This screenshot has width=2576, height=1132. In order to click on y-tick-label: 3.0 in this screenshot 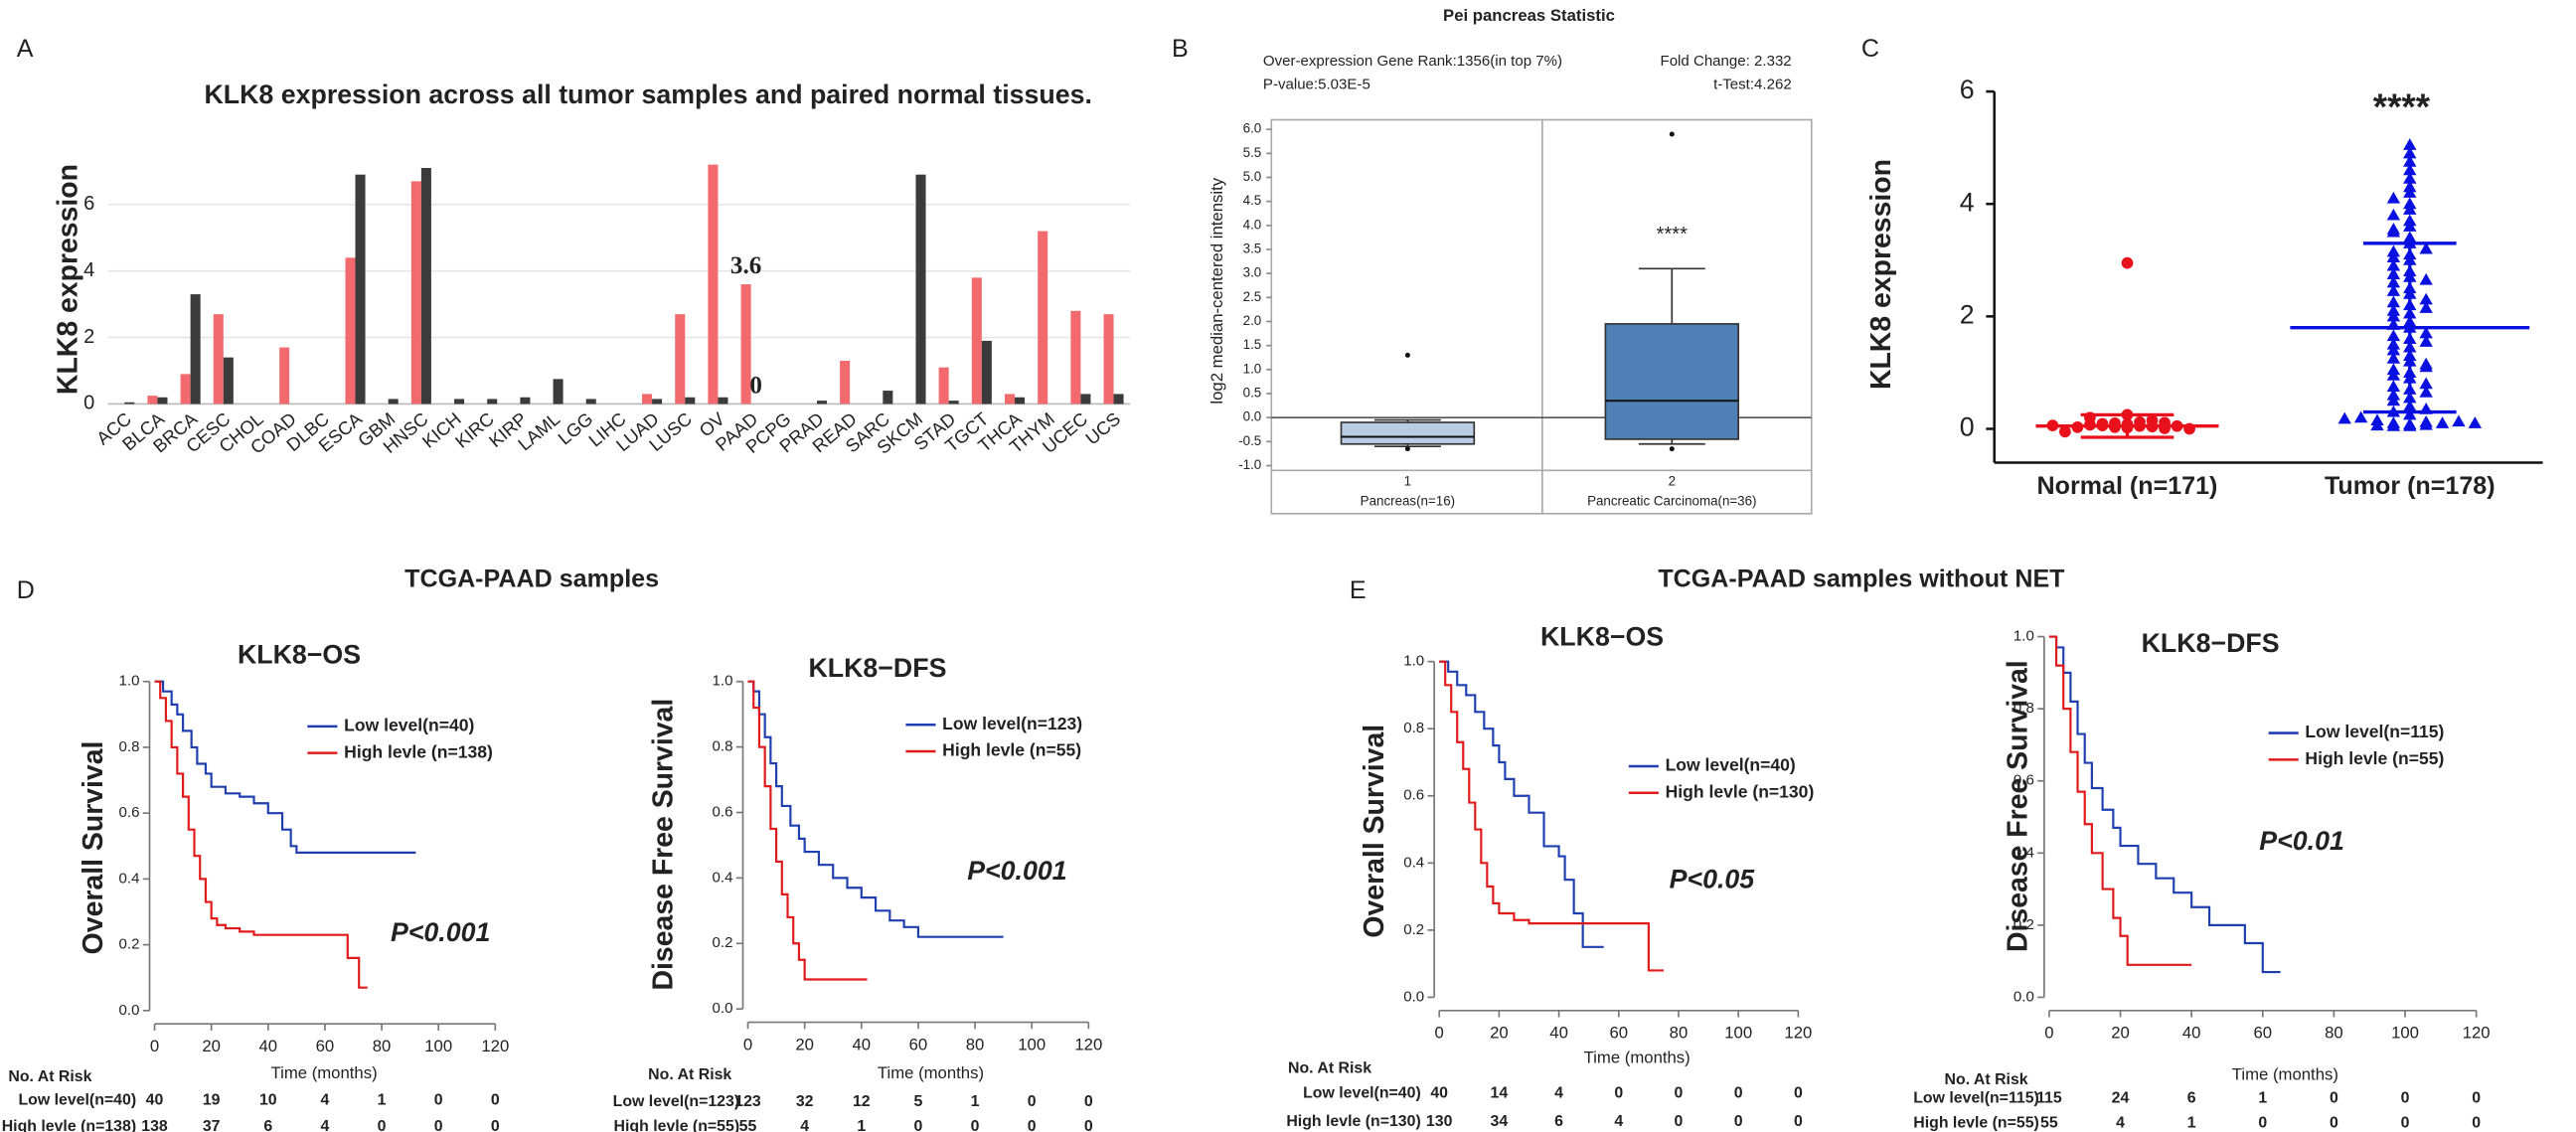, I will do `click(1252, 273)`.